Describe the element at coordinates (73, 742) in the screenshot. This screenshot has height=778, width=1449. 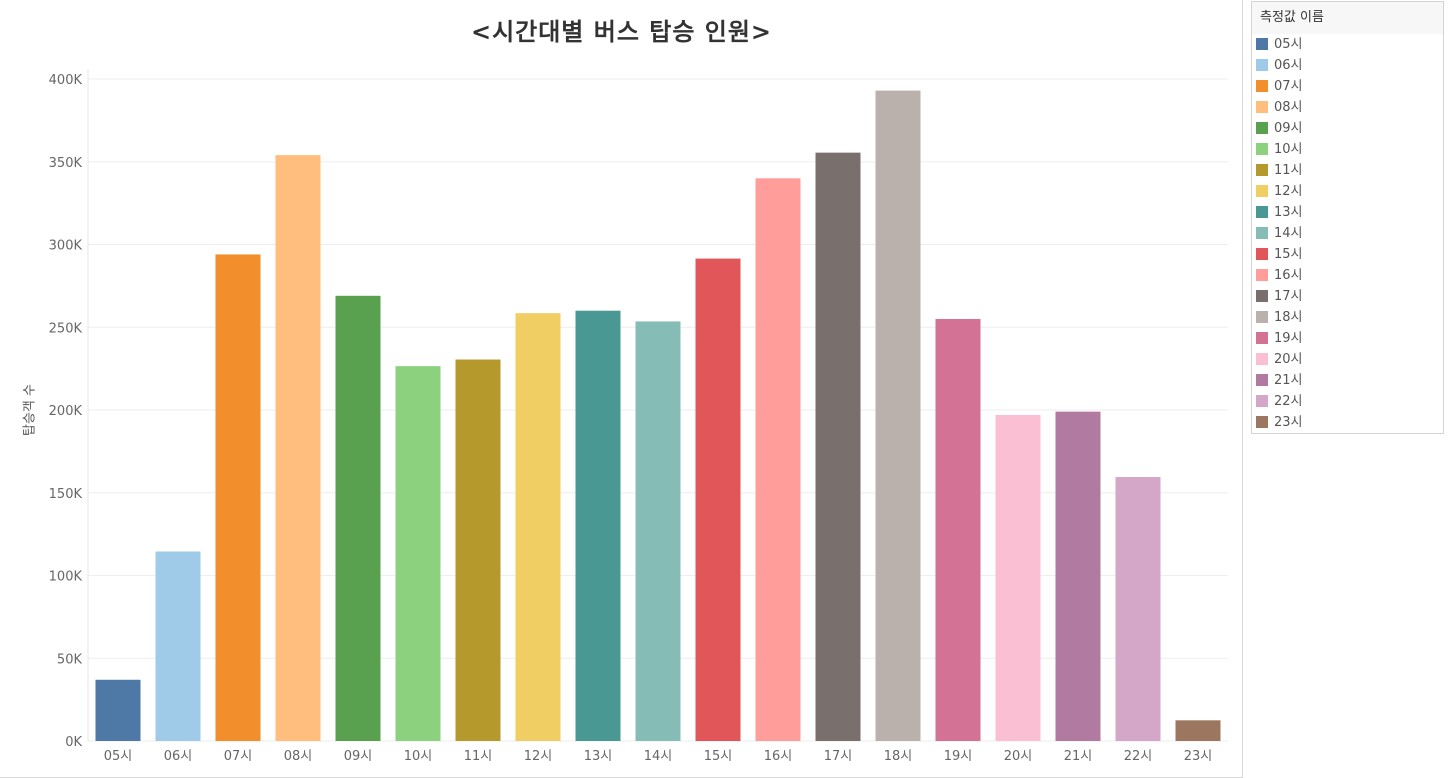
I see `y-tick-label: 0K` at that location.